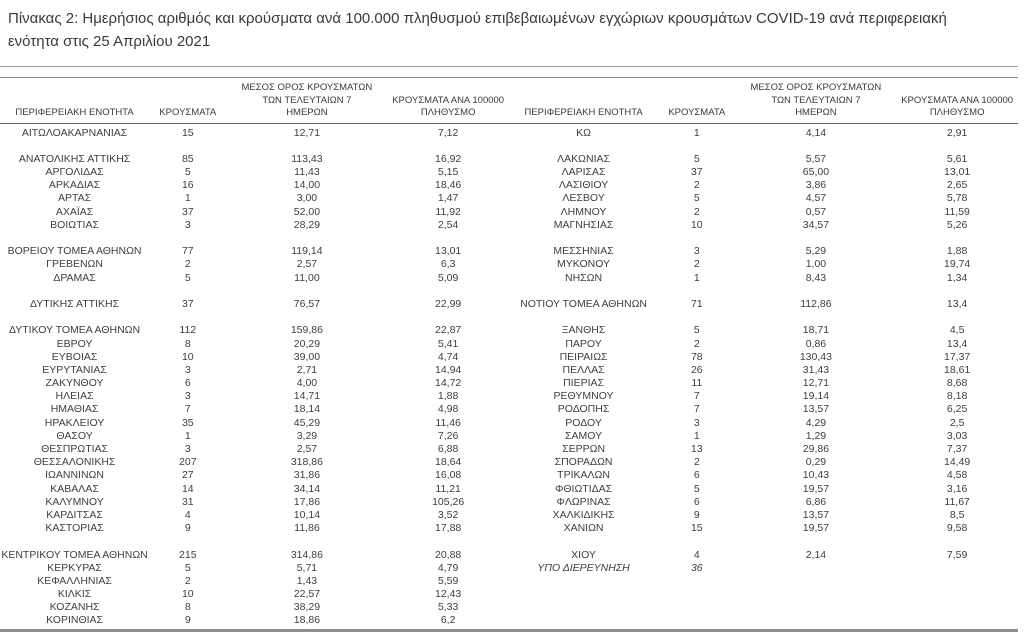 The image size is (1024, 638). What do you see at coordinates (815, 568) in the screenshot?
I see `avg7-cell` at bounding box center [815, 568].